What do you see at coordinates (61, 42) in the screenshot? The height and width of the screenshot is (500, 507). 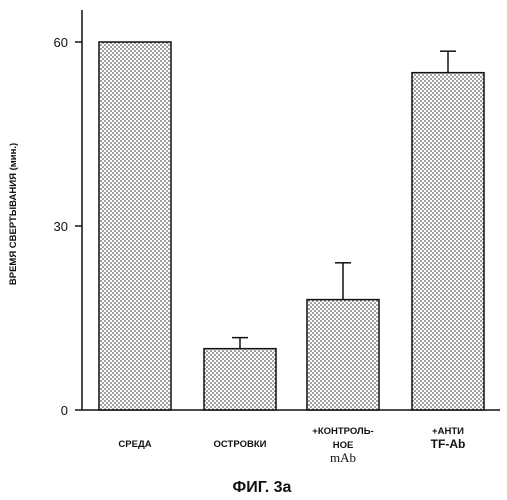 I see `y-tick-label: 60` at bounding box center [61, 42].